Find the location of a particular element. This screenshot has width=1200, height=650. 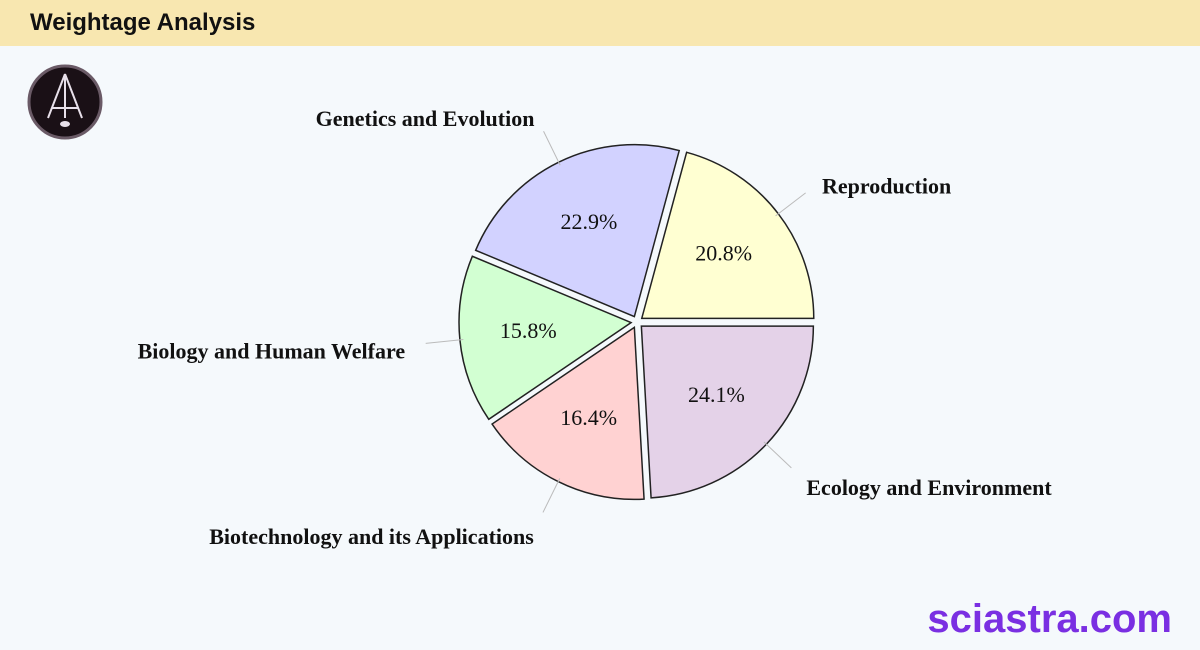

header-title: Weightage Analysis is located at coordinates (143, 22).